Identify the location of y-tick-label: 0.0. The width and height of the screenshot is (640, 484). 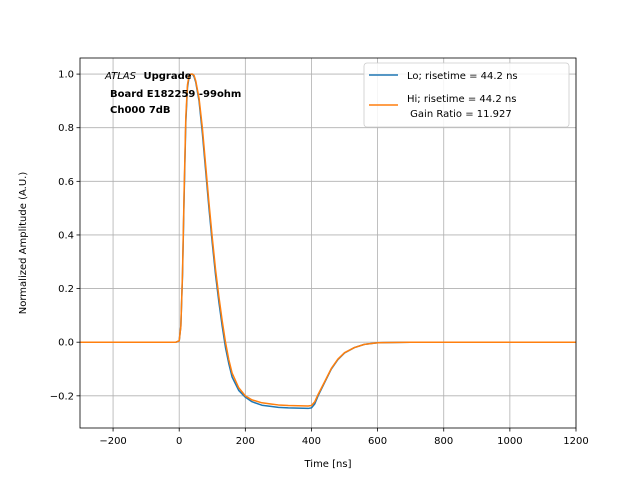
(66, 343).